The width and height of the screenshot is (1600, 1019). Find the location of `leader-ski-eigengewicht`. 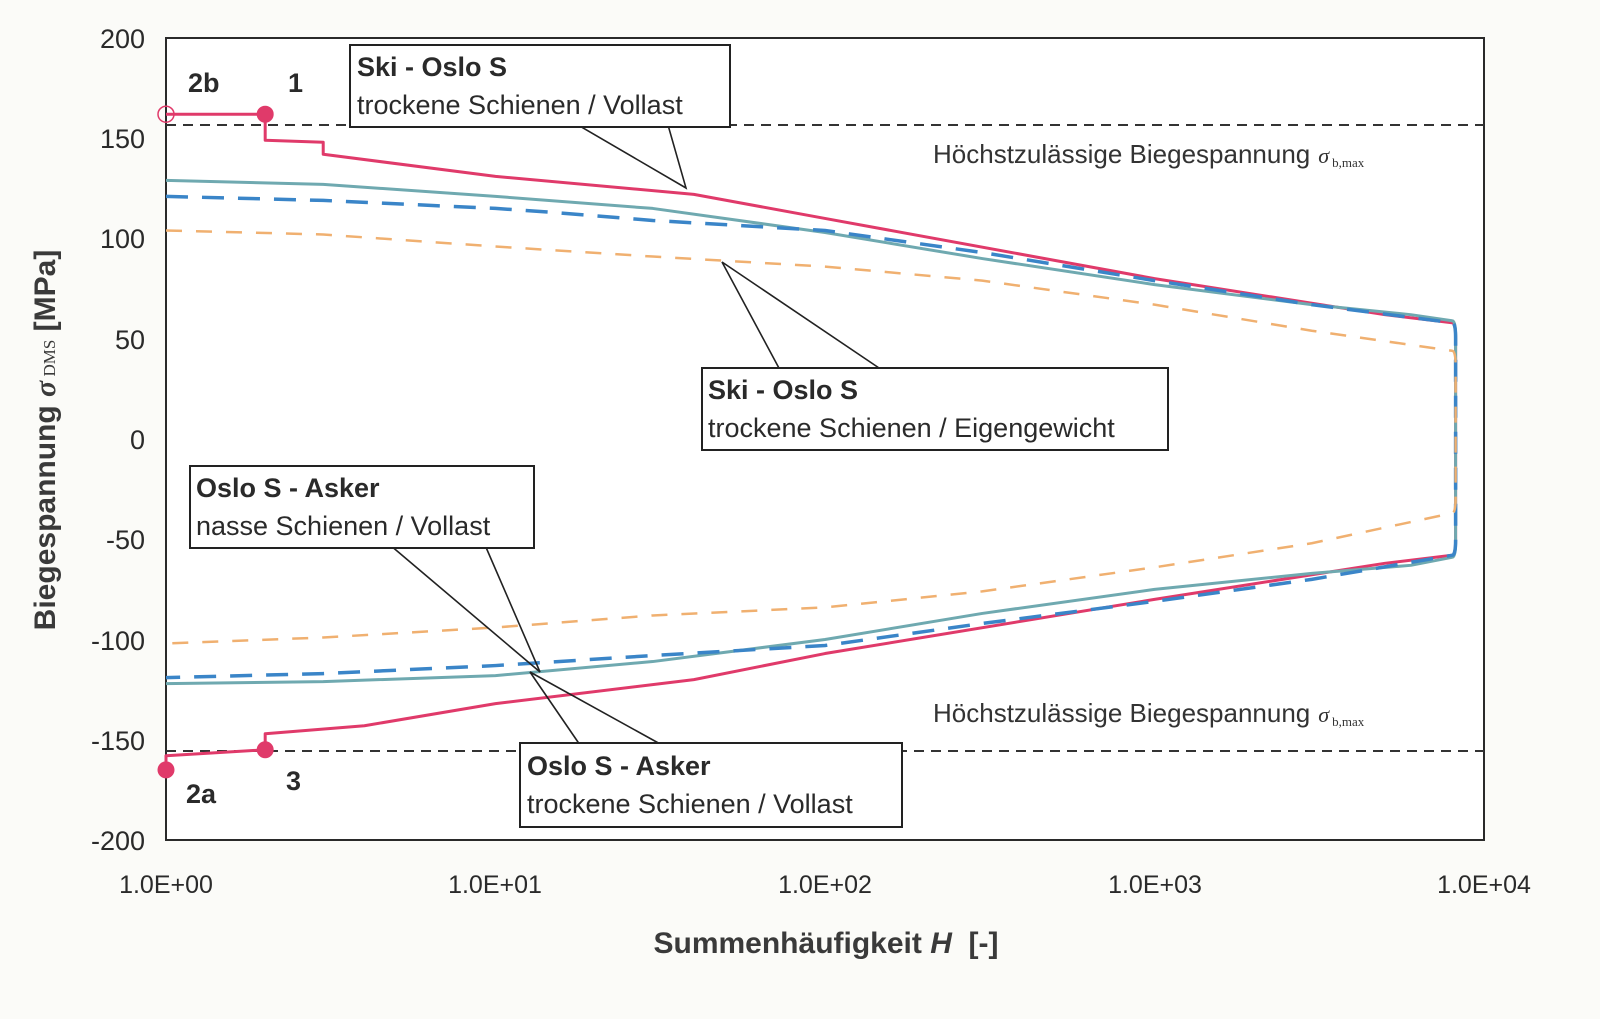

leader-ski-eigengewicht is located at coordinates (802, 316).